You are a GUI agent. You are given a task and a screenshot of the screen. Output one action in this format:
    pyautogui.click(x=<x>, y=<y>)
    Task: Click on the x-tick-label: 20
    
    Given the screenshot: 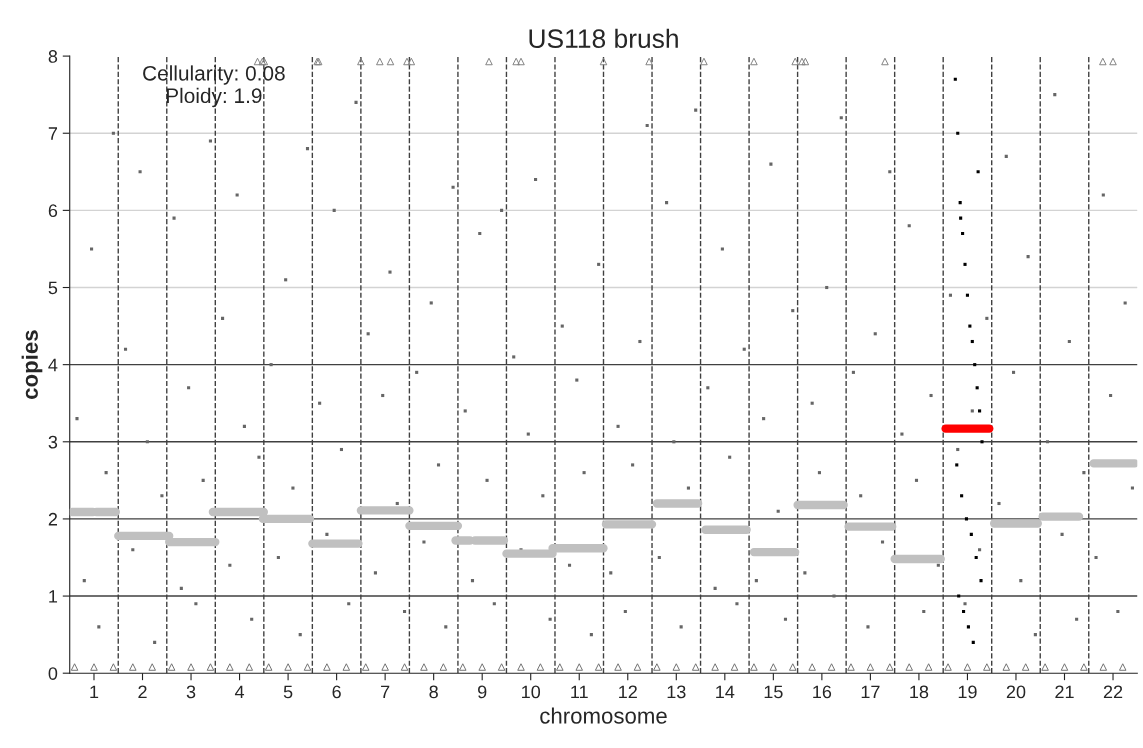 What is the action you would take?
    pyautogui.click(x=1016, y=692)
    